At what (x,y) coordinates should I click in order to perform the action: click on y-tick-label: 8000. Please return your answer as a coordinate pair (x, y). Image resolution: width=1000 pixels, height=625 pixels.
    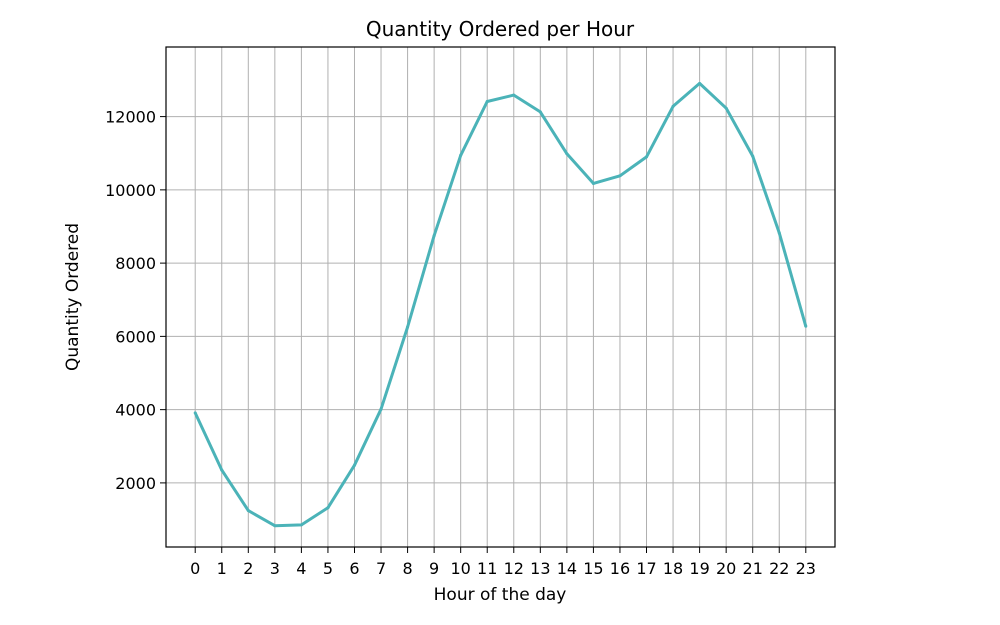
    Looking at the image, I should click on (135, 263).